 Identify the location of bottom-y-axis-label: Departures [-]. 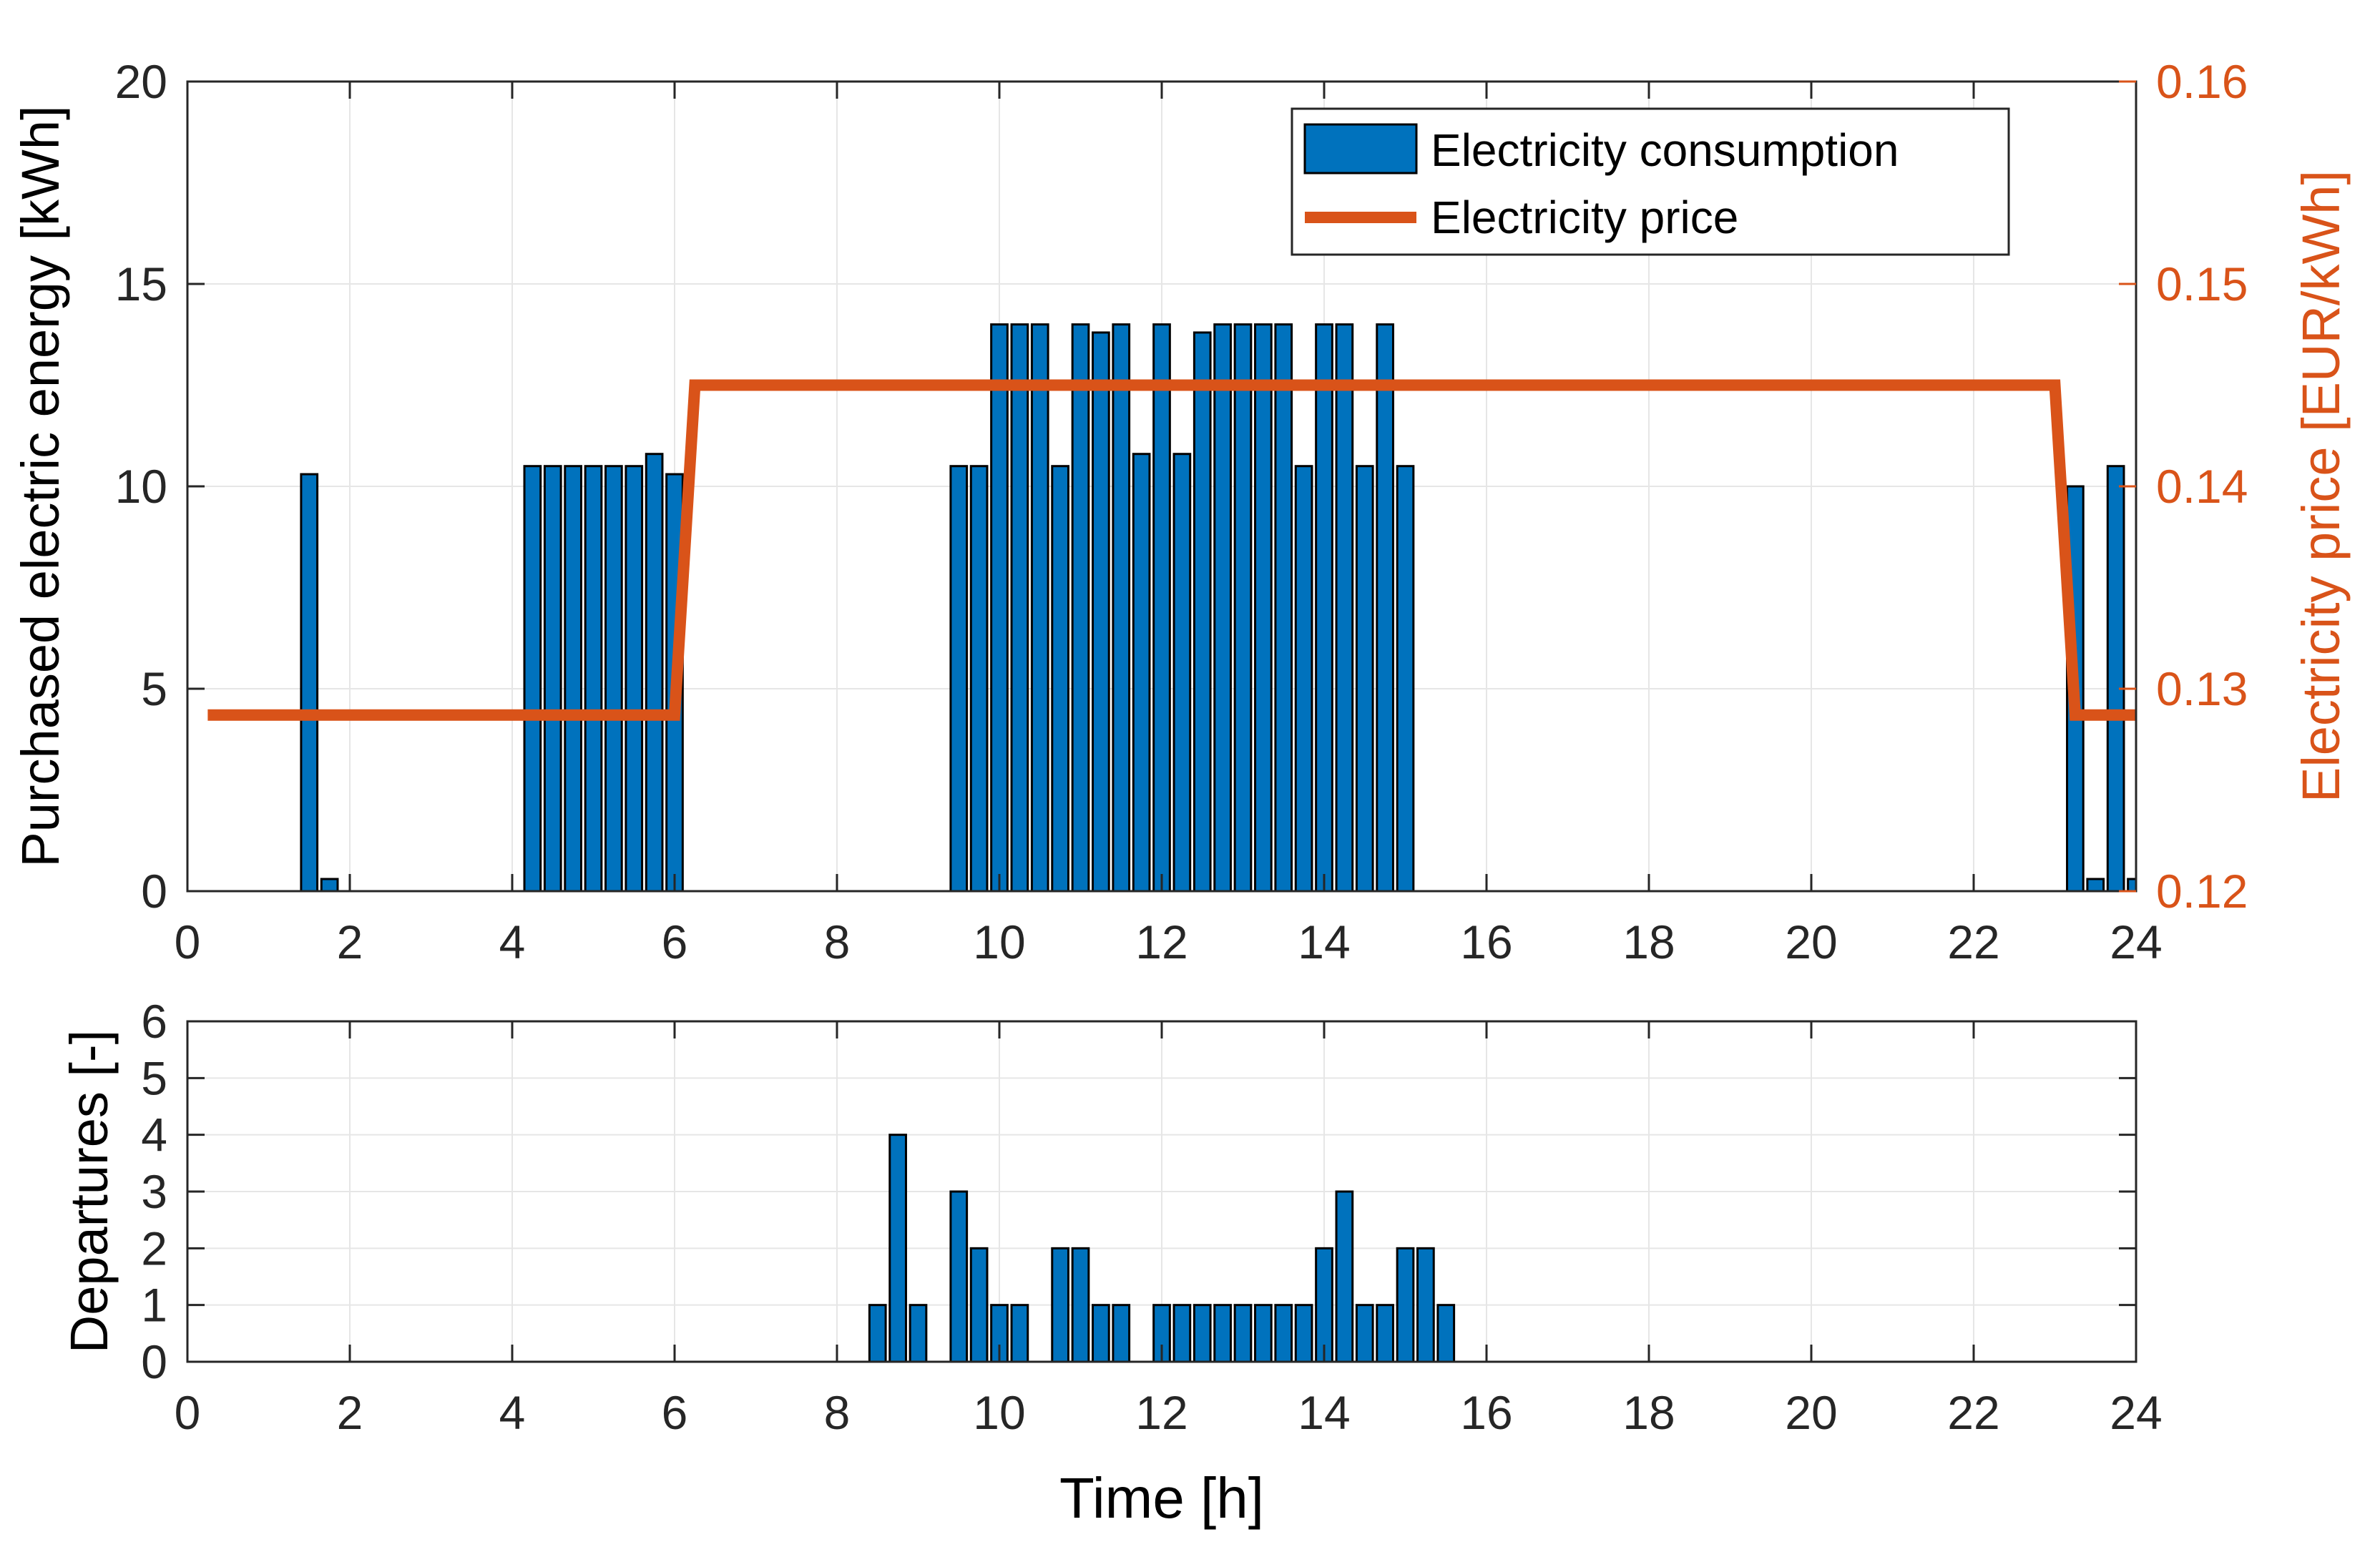
(89, 1191).